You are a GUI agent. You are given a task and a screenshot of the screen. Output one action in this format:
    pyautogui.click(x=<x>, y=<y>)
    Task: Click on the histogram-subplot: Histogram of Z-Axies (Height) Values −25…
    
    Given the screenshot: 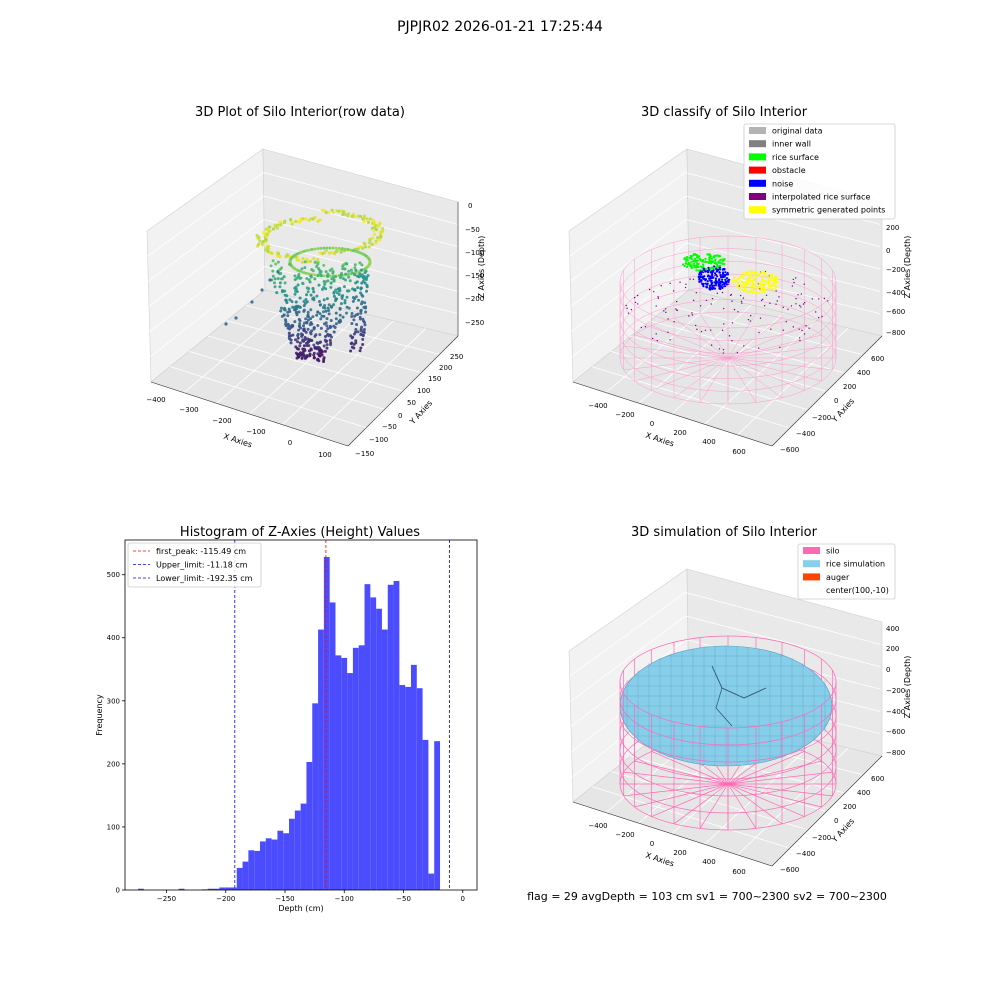 What is the action you would take?
    pyautogui.click(x=286, y=719)
    